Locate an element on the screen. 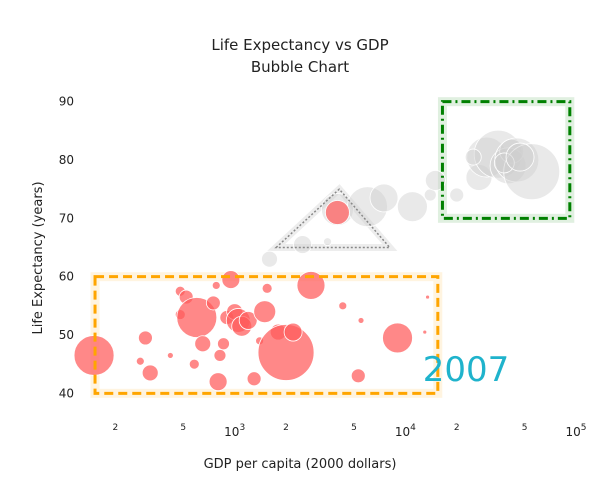 Image resolution: width=600 pixels, height=496 pixels. y-tick-label-70: 70 is located at coordinates (66, 218).